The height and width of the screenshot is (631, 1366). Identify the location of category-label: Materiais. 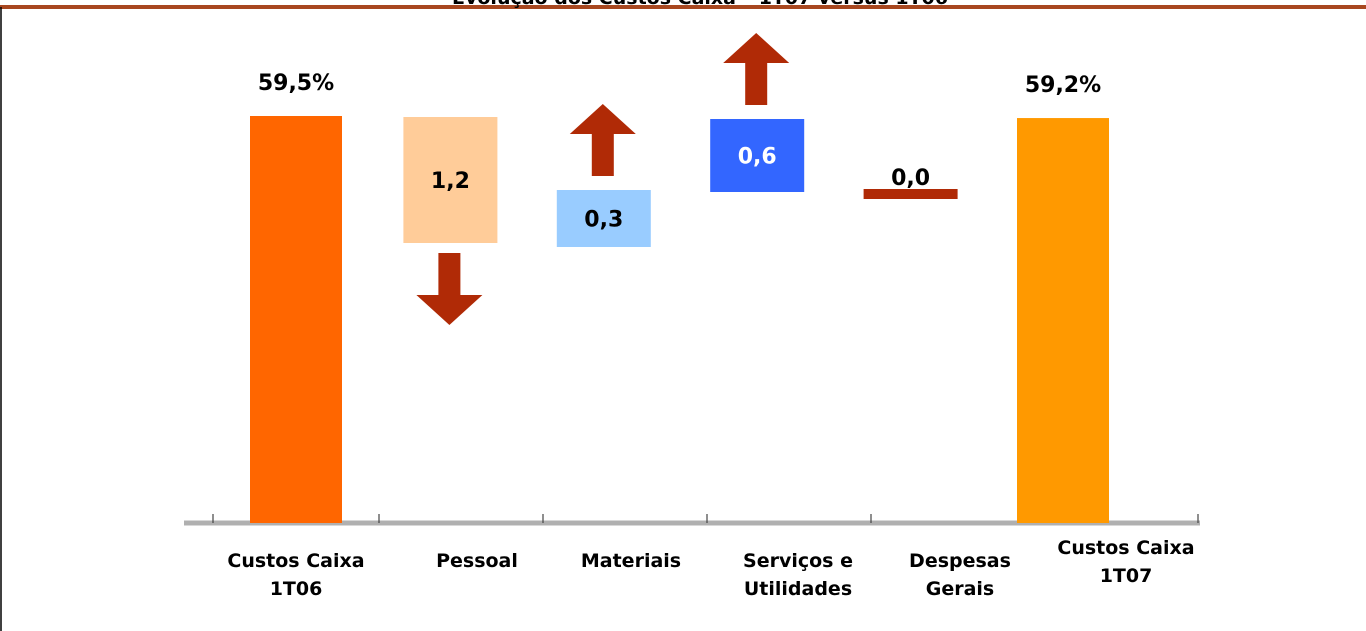
(631, 561).